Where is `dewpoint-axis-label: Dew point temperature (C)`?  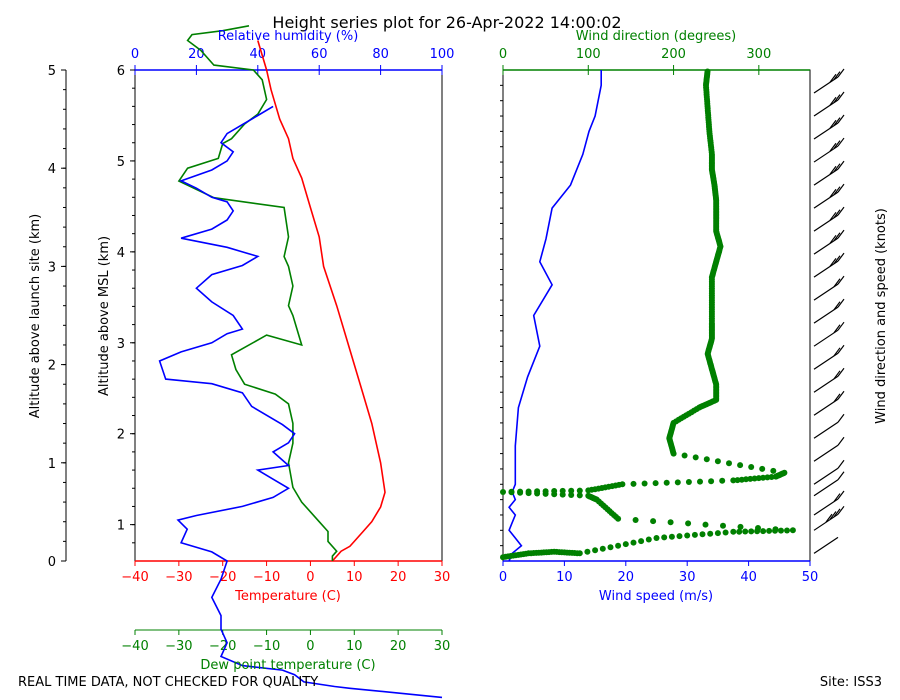
dewpoint-axis-label: Dew point temperature (C) is located at coordinates (287, 665).